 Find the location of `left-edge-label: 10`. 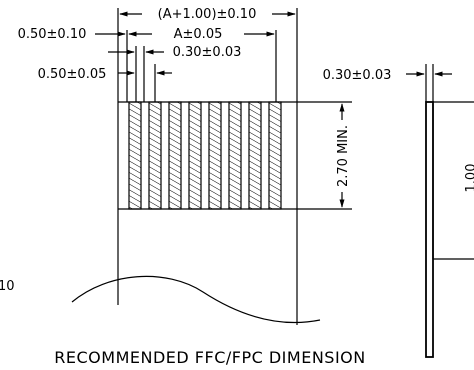

left-edge-label: 10 is located at coordinates (7, 286).